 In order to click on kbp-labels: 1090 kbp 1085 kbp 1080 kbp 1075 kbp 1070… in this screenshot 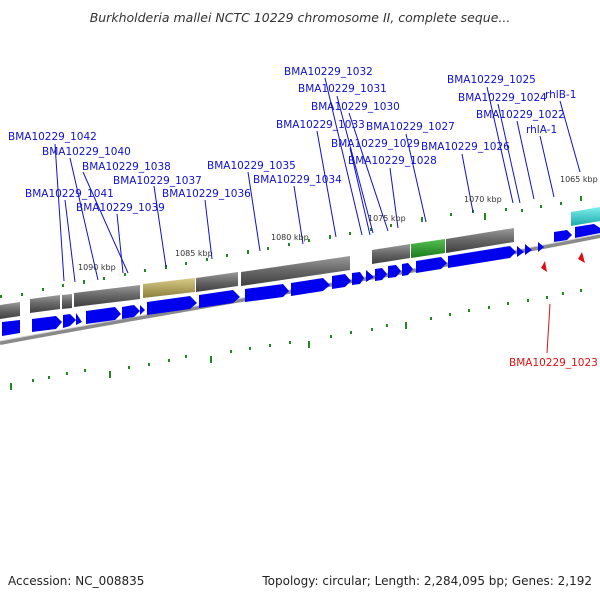, I will do `click(338, 223)`.